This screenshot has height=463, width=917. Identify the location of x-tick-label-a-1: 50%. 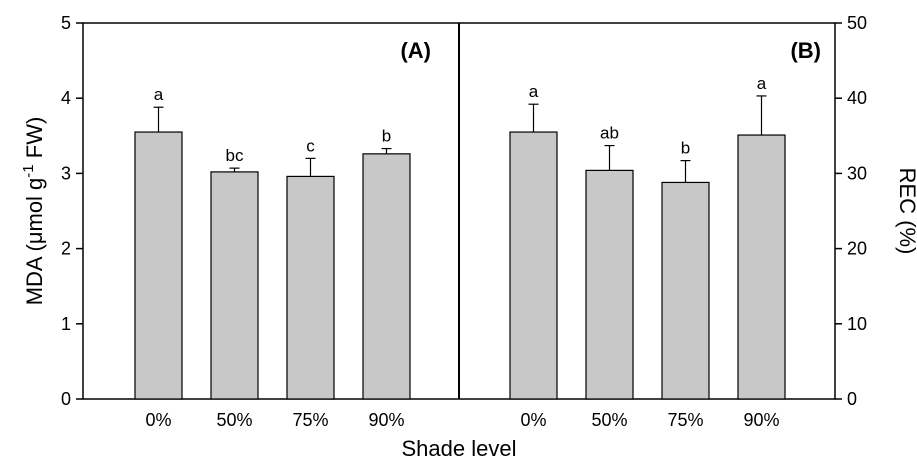
(234, 420).